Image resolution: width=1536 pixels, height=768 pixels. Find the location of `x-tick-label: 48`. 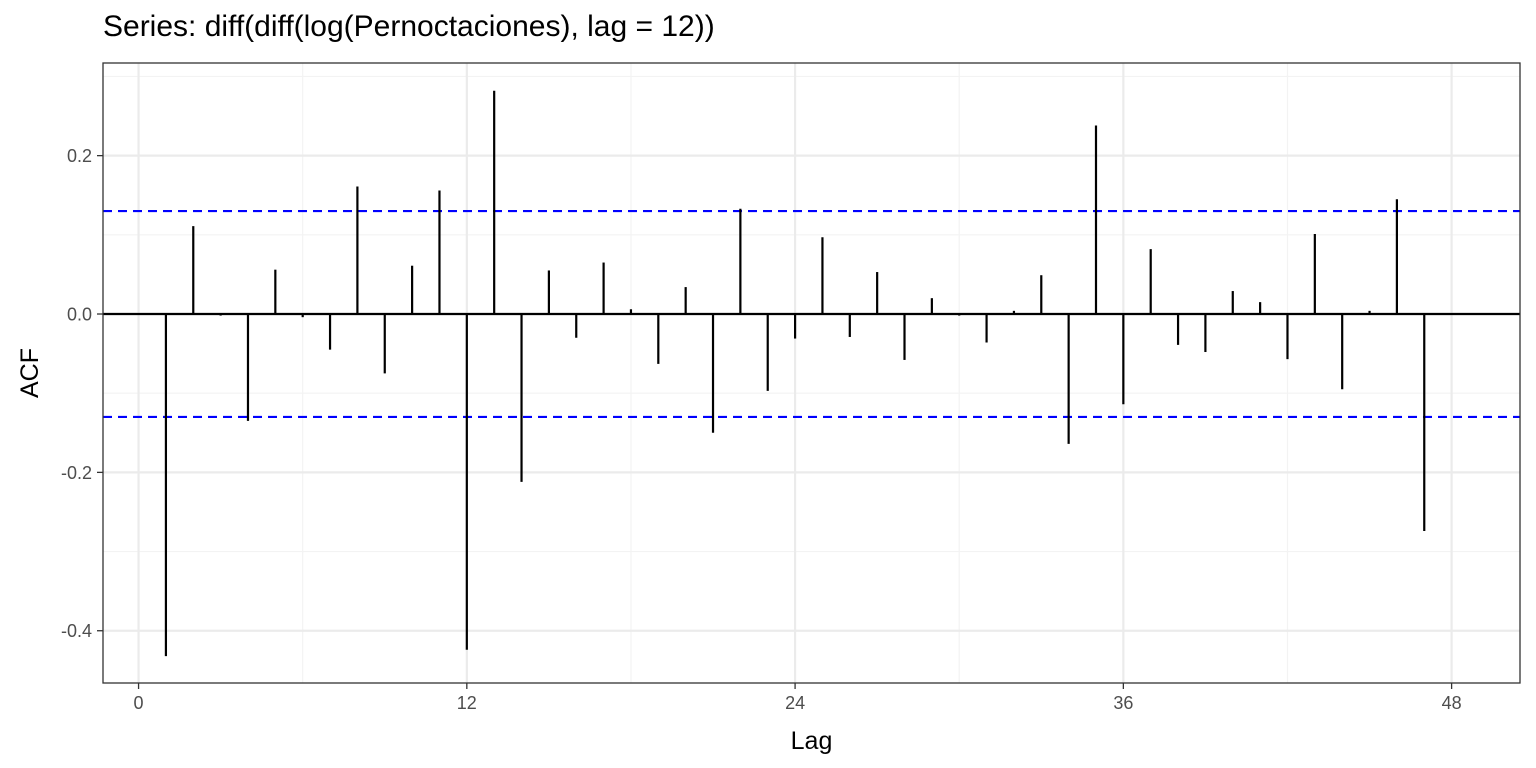

x-tick-label: 48 is located at coordinates (1452, 703).